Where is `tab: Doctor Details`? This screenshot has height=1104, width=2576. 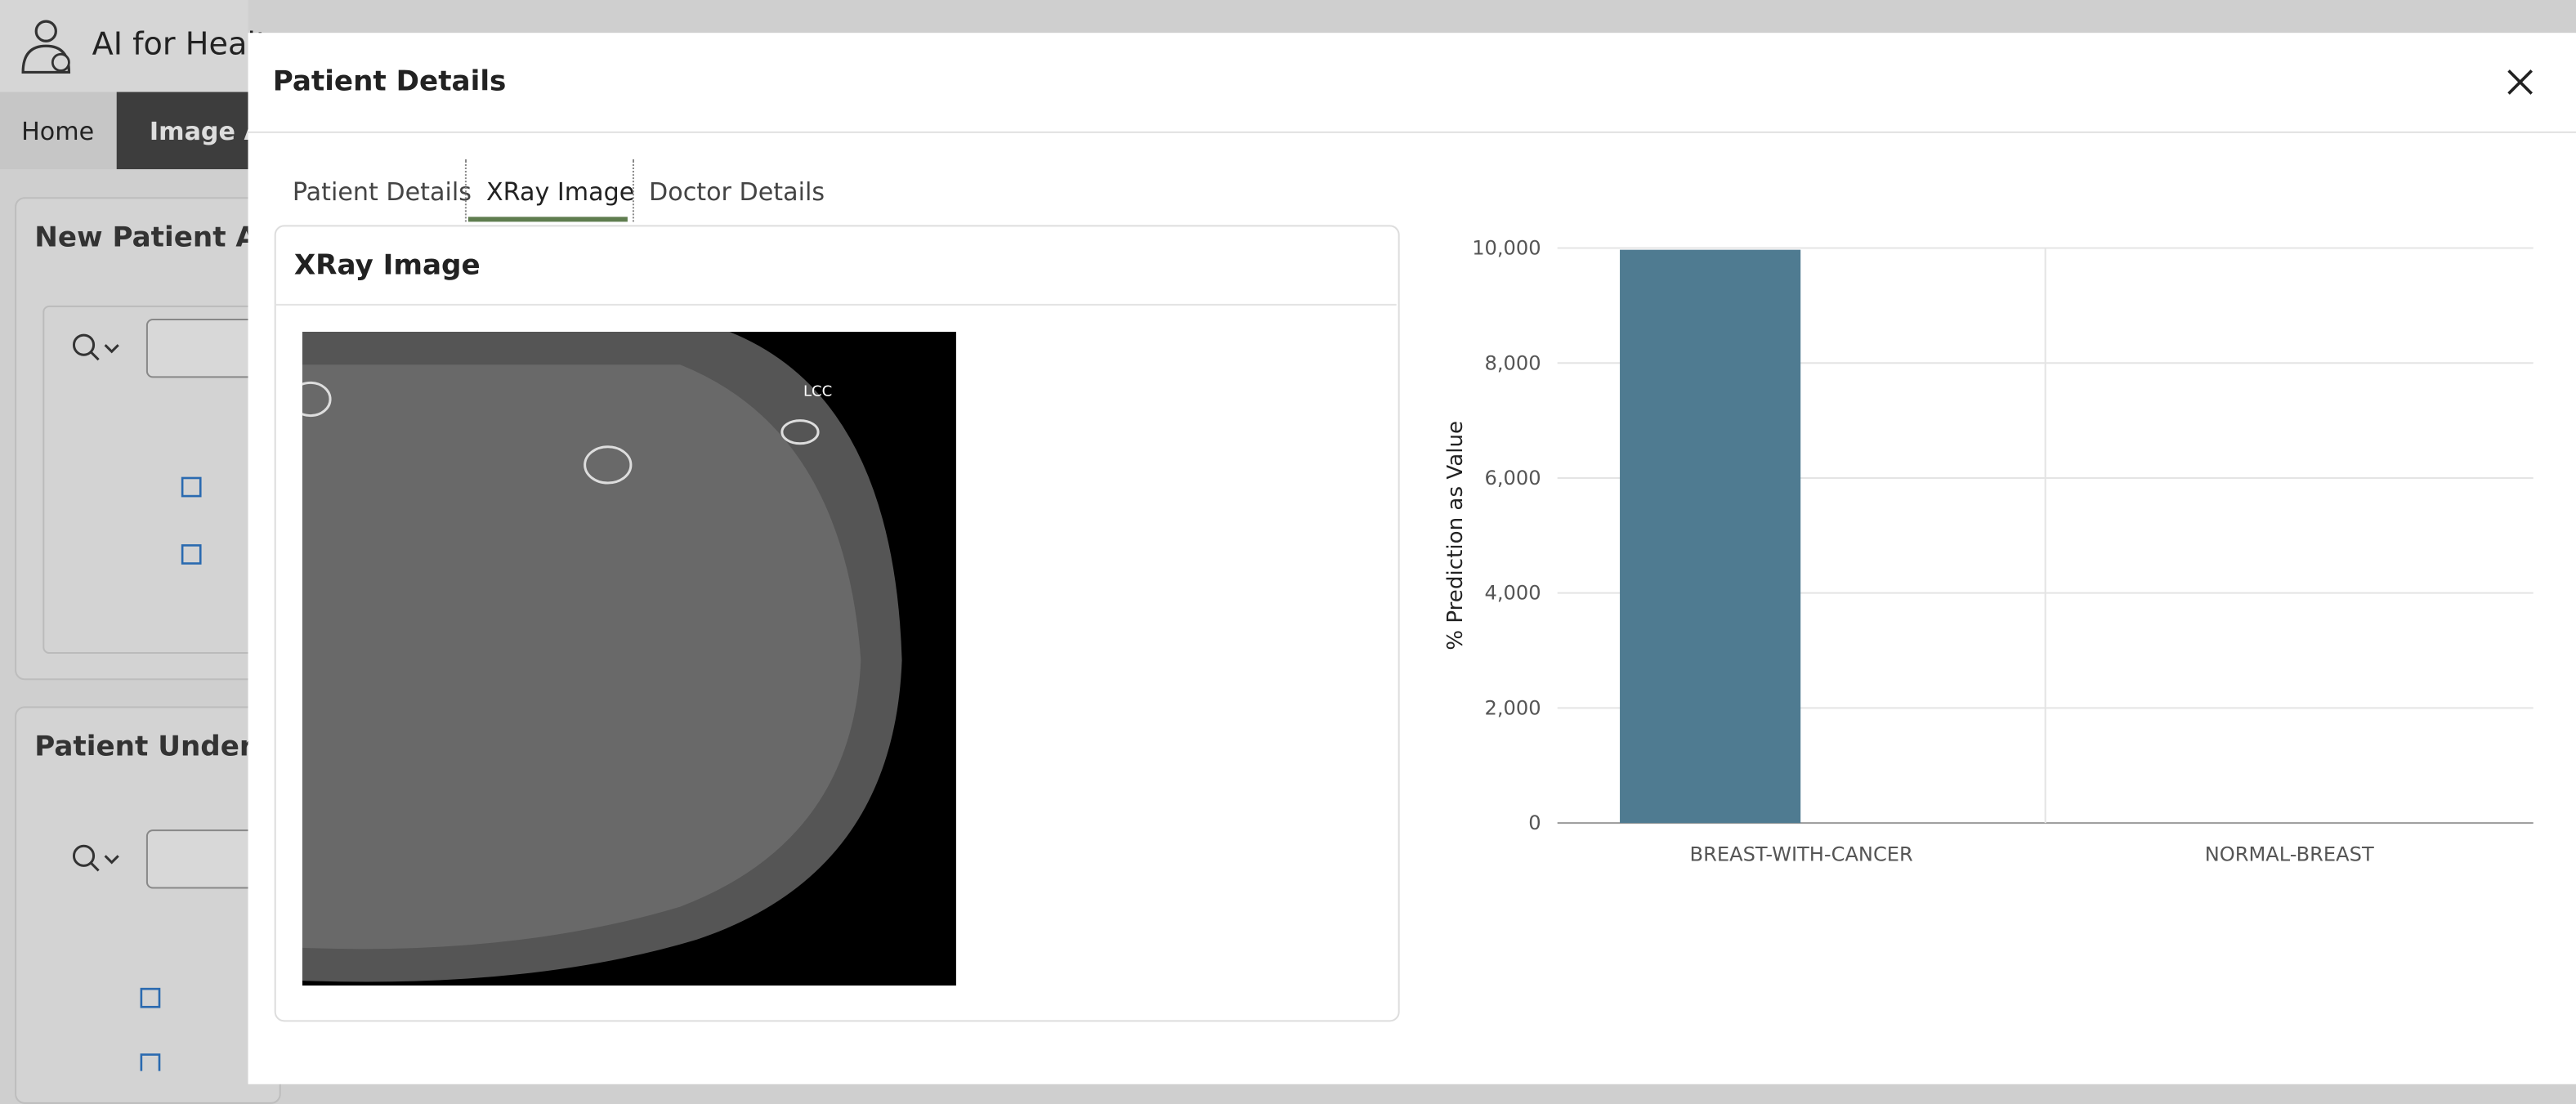 tab: Doctor Details is located at coordinates (737, 192).